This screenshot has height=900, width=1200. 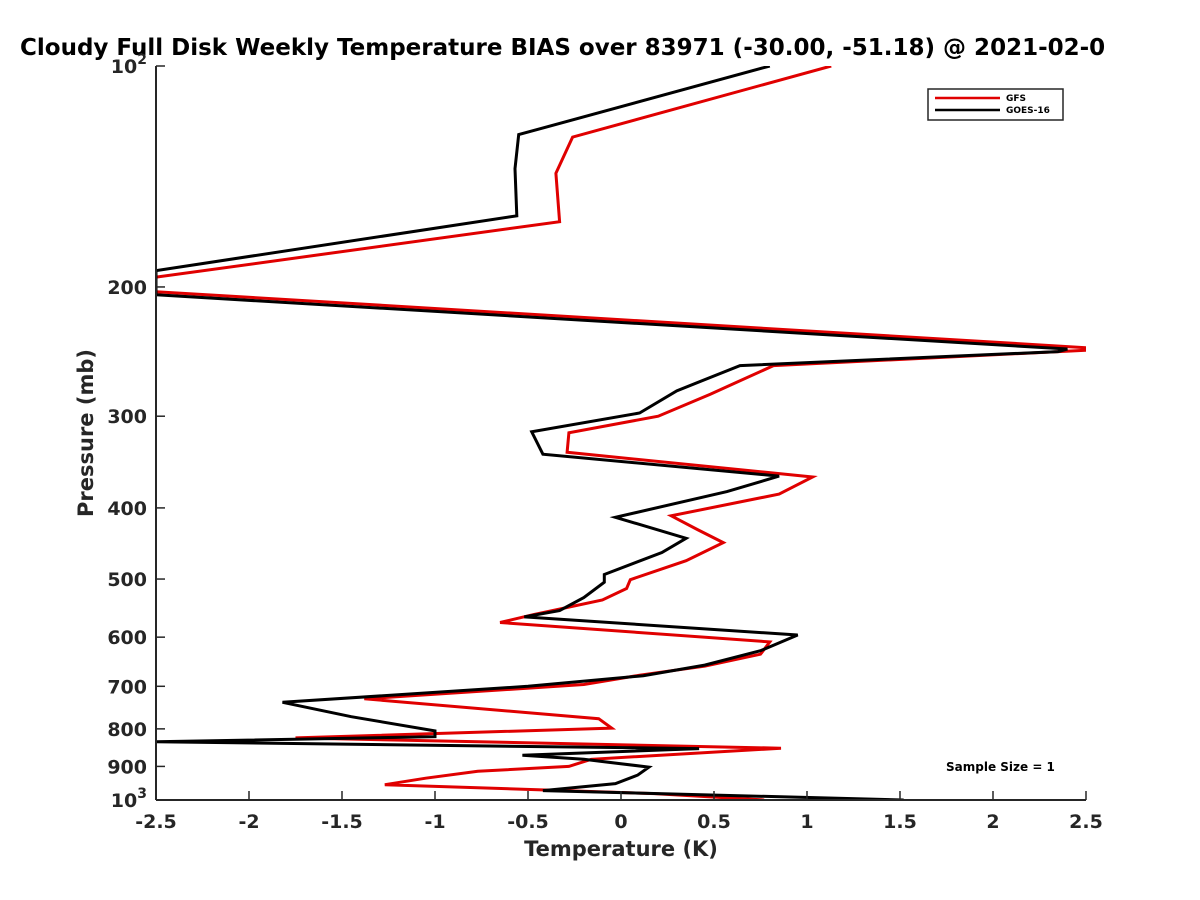 What do you see at coordinates (127, 687) in the screenshot?
I see `y-tick-label: 700` at bounding box center [127, 687].